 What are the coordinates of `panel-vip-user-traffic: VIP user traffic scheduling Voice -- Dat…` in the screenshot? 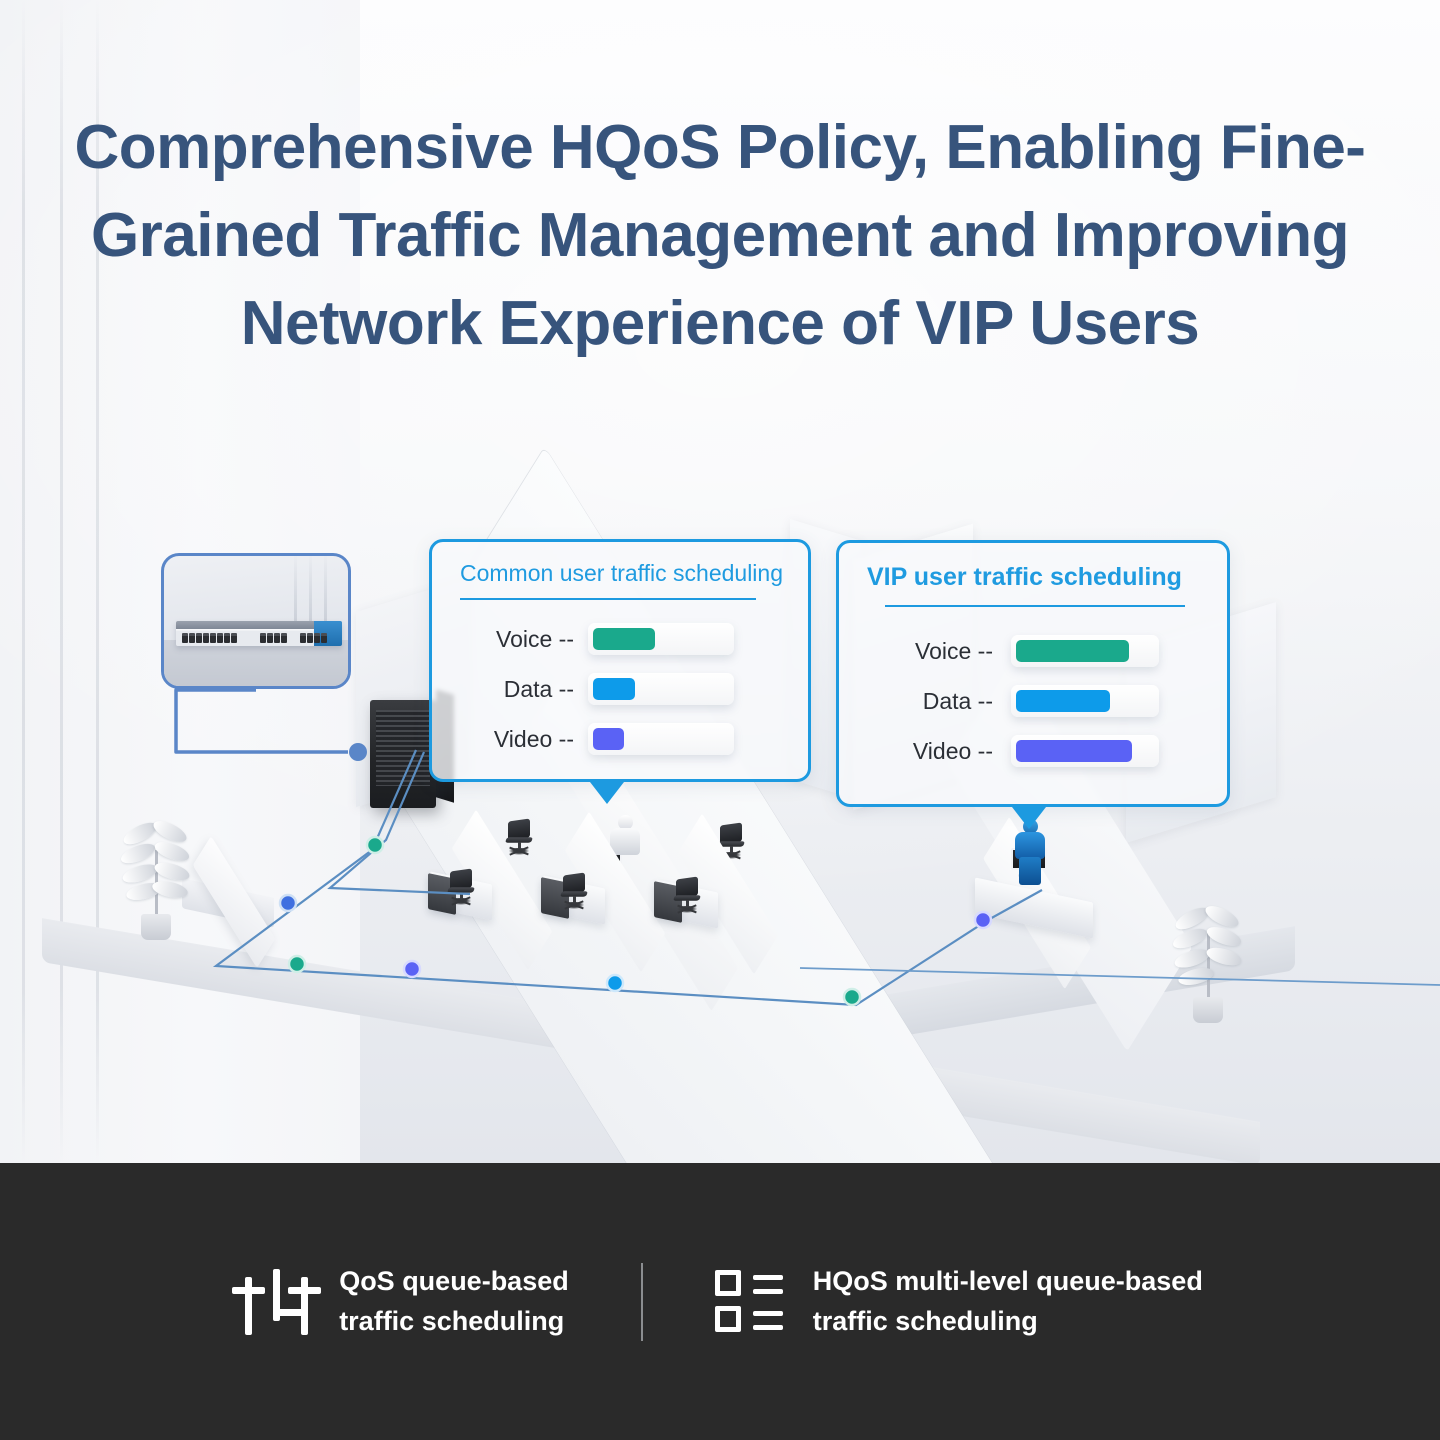 It's located at (1033, 684).